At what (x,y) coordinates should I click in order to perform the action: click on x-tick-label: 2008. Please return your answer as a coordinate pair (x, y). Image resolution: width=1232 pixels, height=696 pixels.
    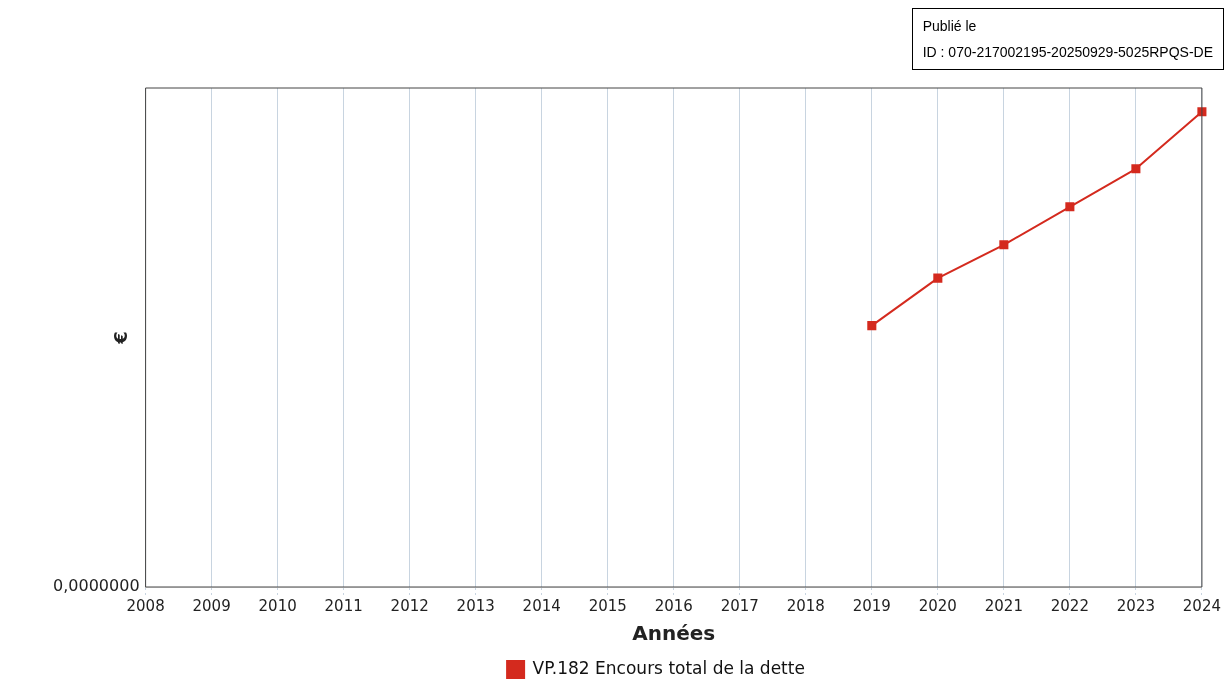
    Looking at the image, I should click on (145, 605).